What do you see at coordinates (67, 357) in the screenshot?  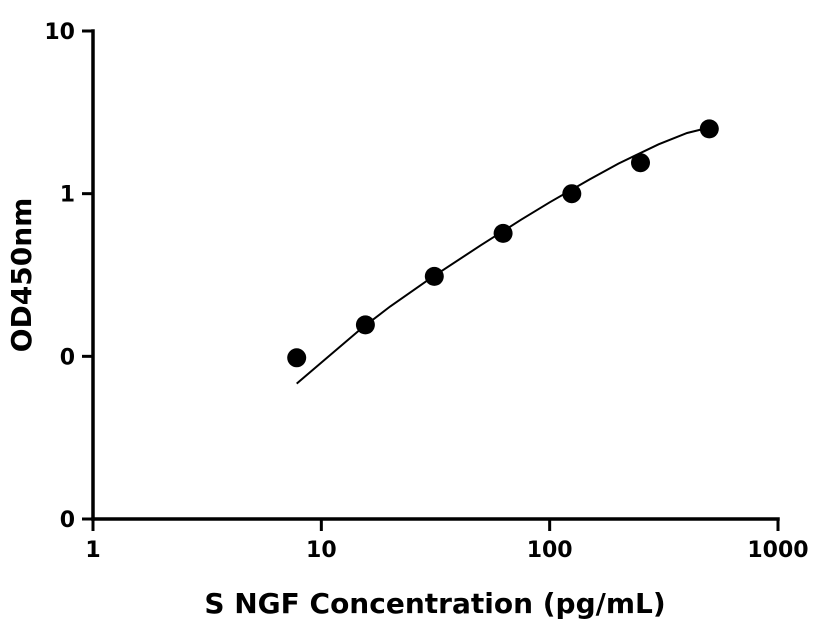 I see `y-tick-label-1: 0` at bounding box center [67, 357].